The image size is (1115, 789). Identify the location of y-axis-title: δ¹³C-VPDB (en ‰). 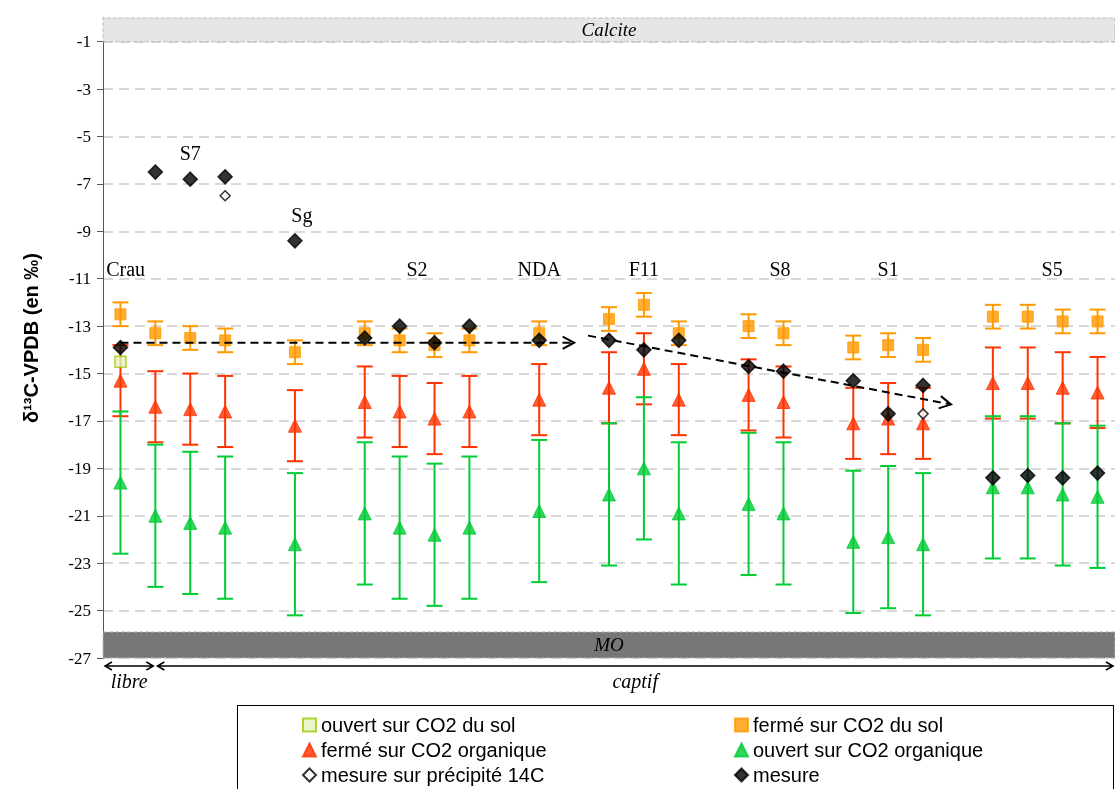
(31, 338).